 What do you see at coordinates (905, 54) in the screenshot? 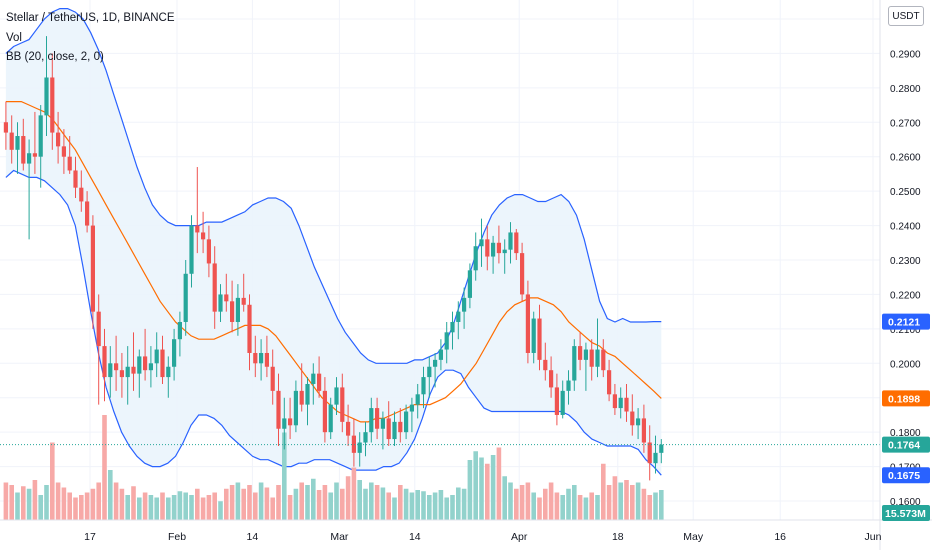
I see `price-tick-label: 0.2900` at bounding box center [905, 54].